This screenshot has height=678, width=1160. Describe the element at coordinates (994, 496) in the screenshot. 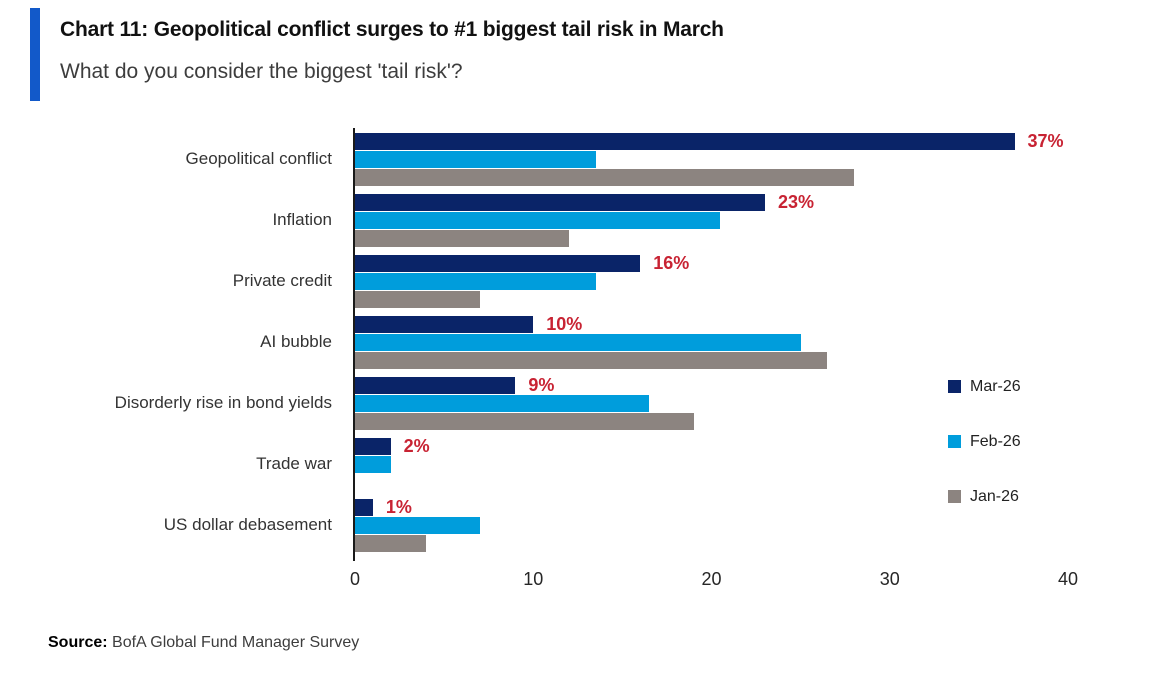

I see `legend-label: Jan-26` at that location.